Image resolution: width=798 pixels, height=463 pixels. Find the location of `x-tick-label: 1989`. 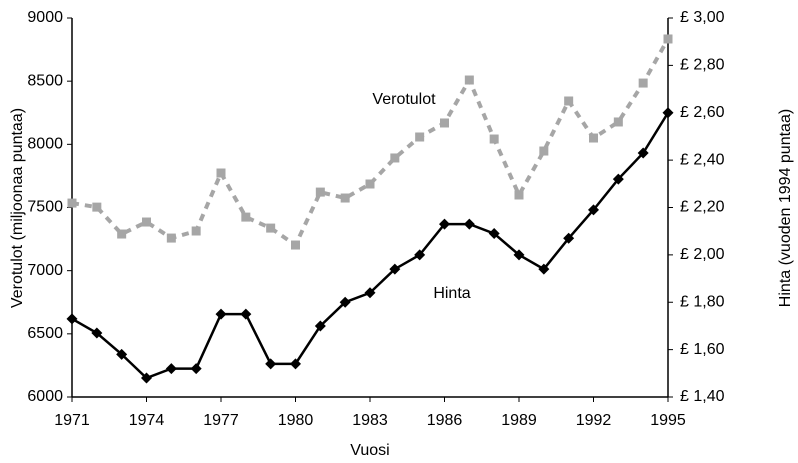

x-tick-label: 1989 is located at coordinates (519, 420).